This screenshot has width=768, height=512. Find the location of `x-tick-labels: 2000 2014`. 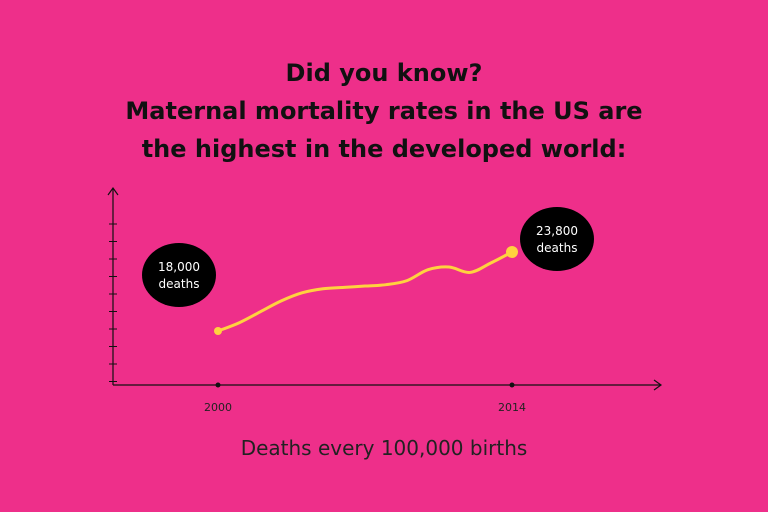

x-tick-labels: 2000 2014 is located at coordinates (365, 407).